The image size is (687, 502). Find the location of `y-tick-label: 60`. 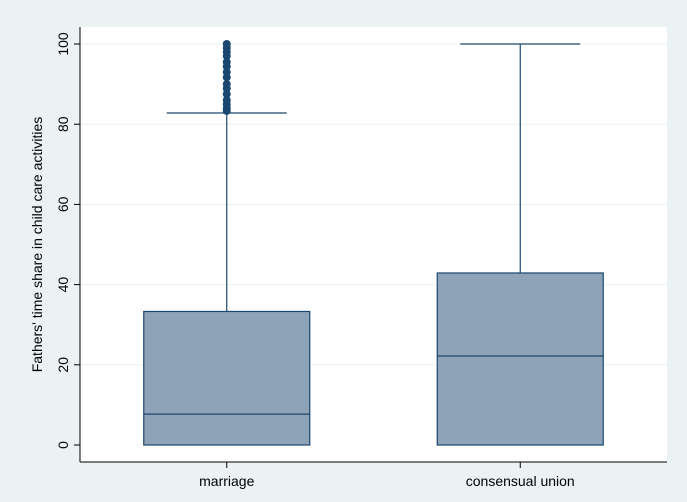

y-tick-label: 60 is located at coordinates (63, 204).